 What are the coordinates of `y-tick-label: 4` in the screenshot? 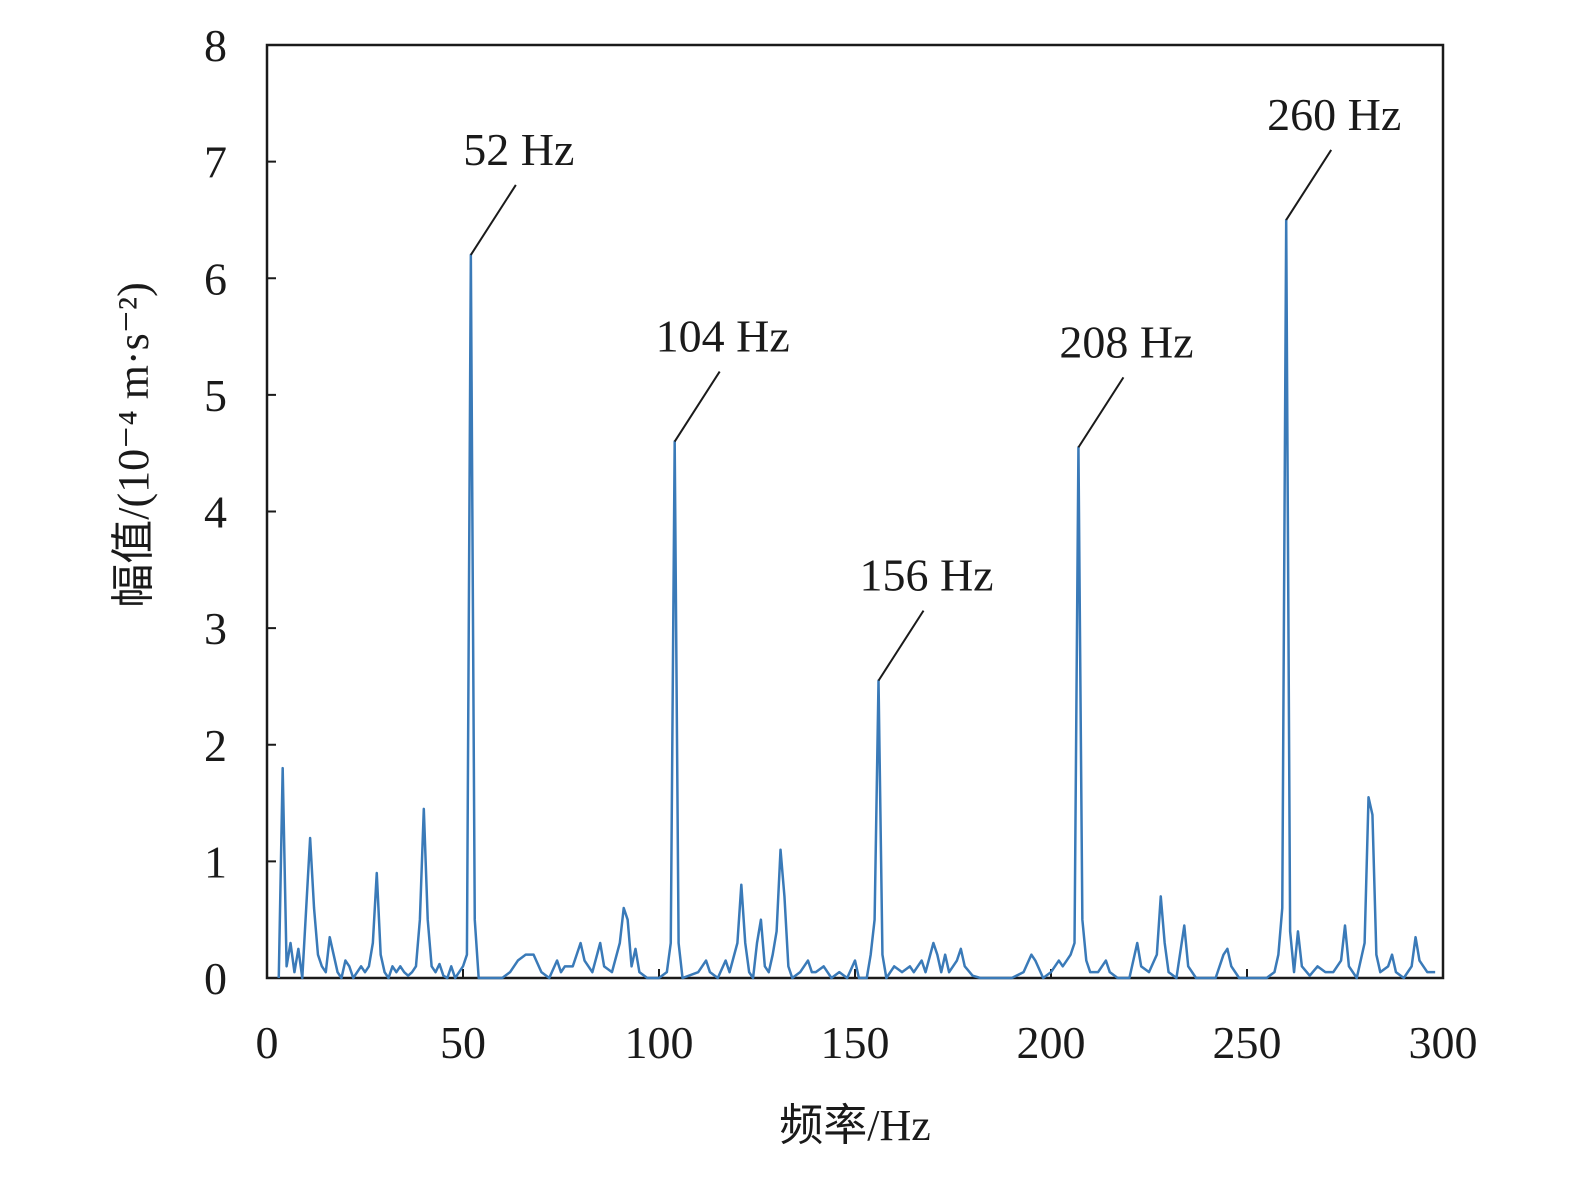 It's located at (215, 512).